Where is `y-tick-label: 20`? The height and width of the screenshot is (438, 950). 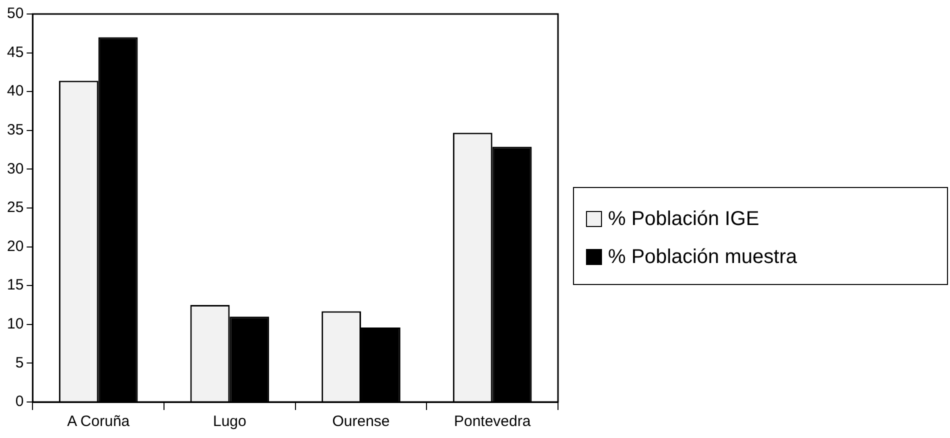
y-tick-label: 20 is located at coordinates (15, 246).